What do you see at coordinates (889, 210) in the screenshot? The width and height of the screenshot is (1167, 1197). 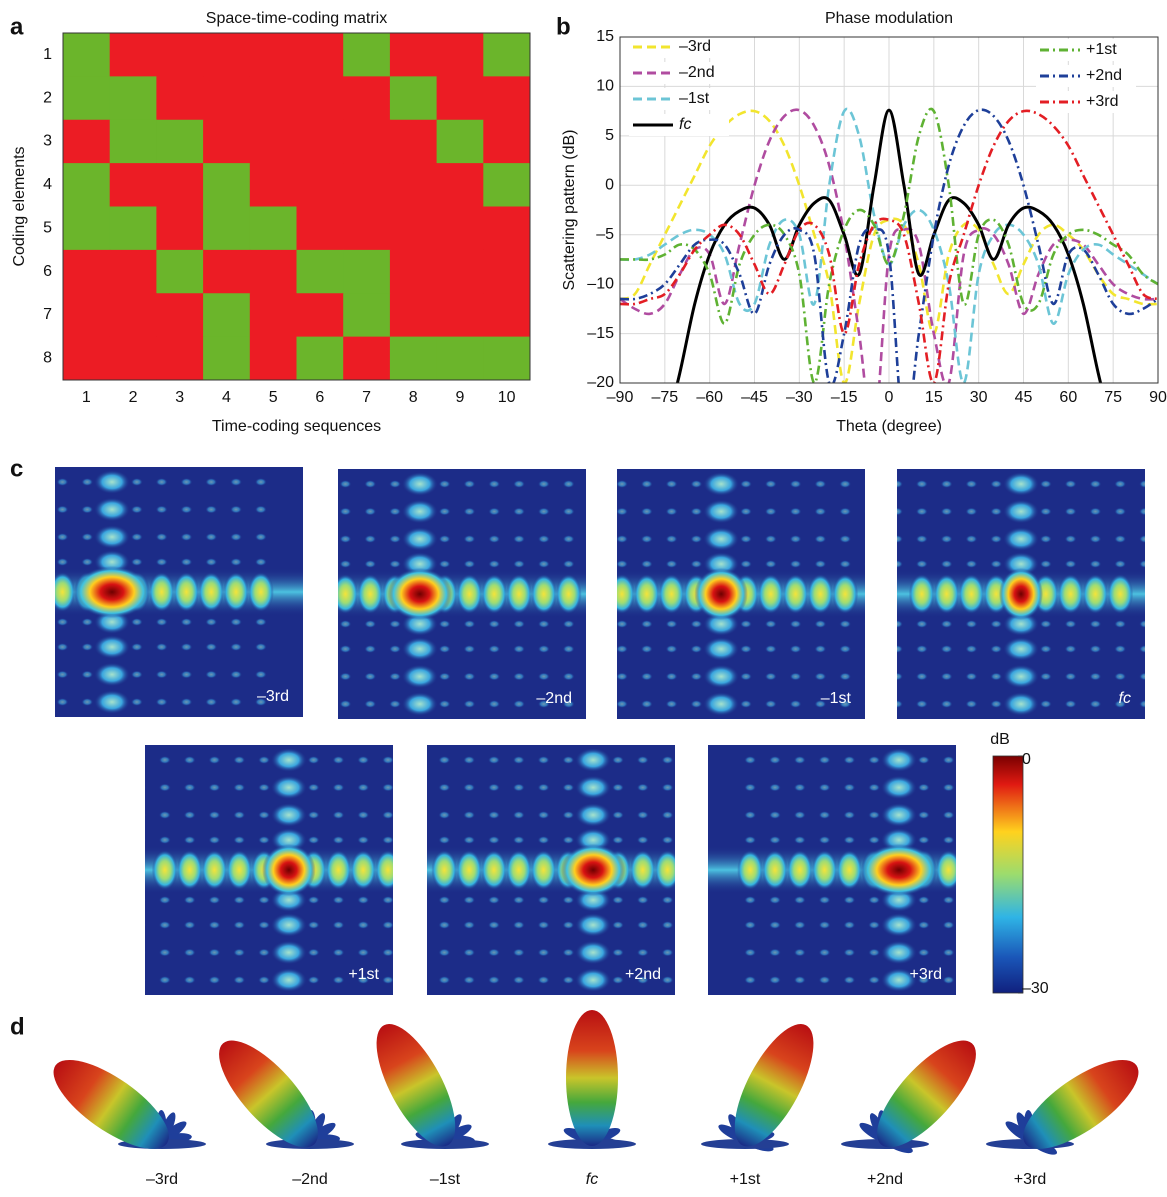 I see `plot-frame` at bounding box center [889, 210].